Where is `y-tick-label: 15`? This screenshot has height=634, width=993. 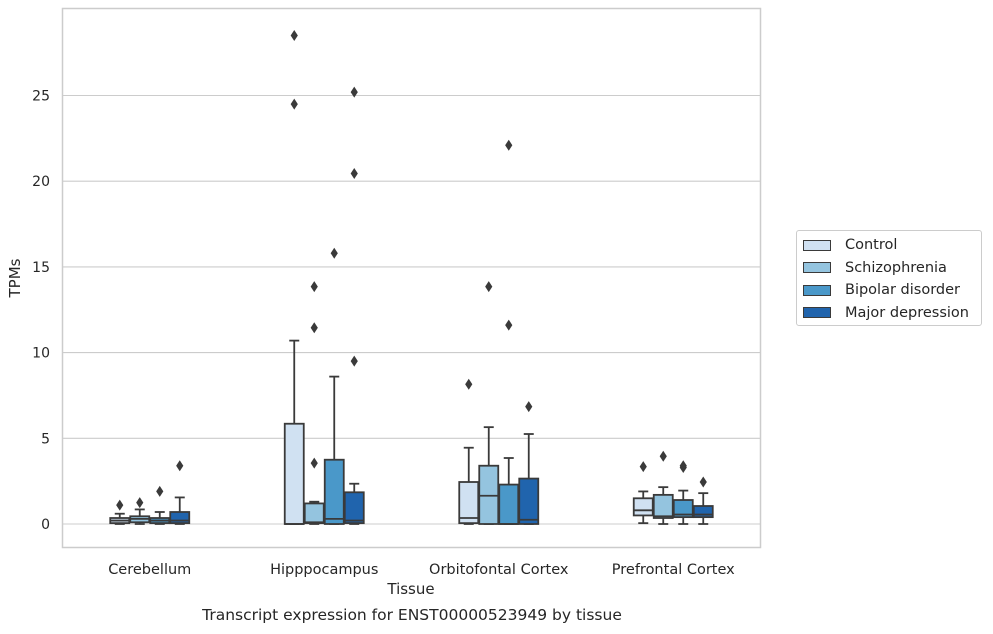 y-tick-label: 15 is located at coordinates (41, 268).